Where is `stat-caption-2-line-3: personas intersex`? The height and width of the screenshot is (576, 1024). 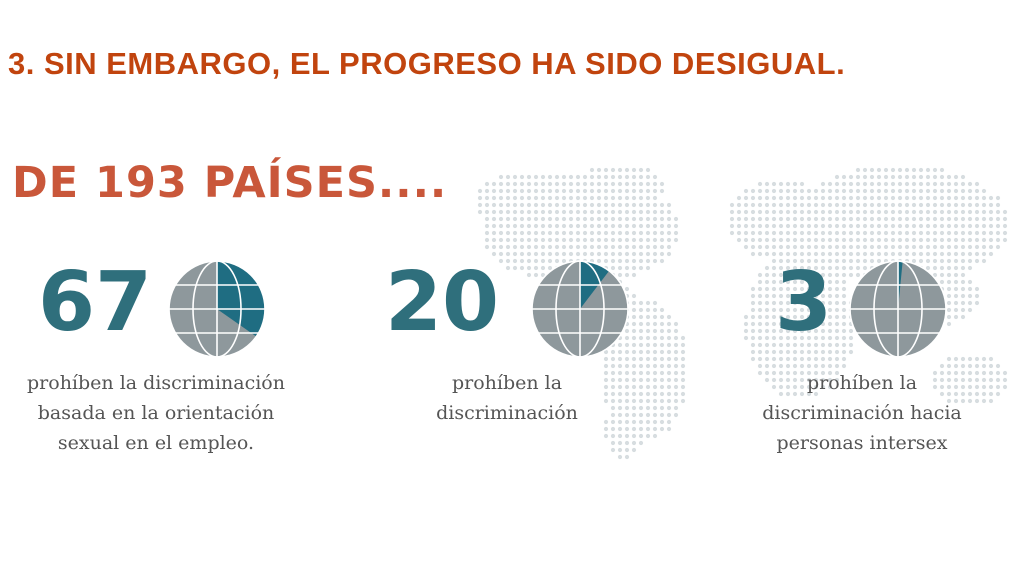 stat-caption-2-line-3: personas intersex is located at coordinates (862, 443).